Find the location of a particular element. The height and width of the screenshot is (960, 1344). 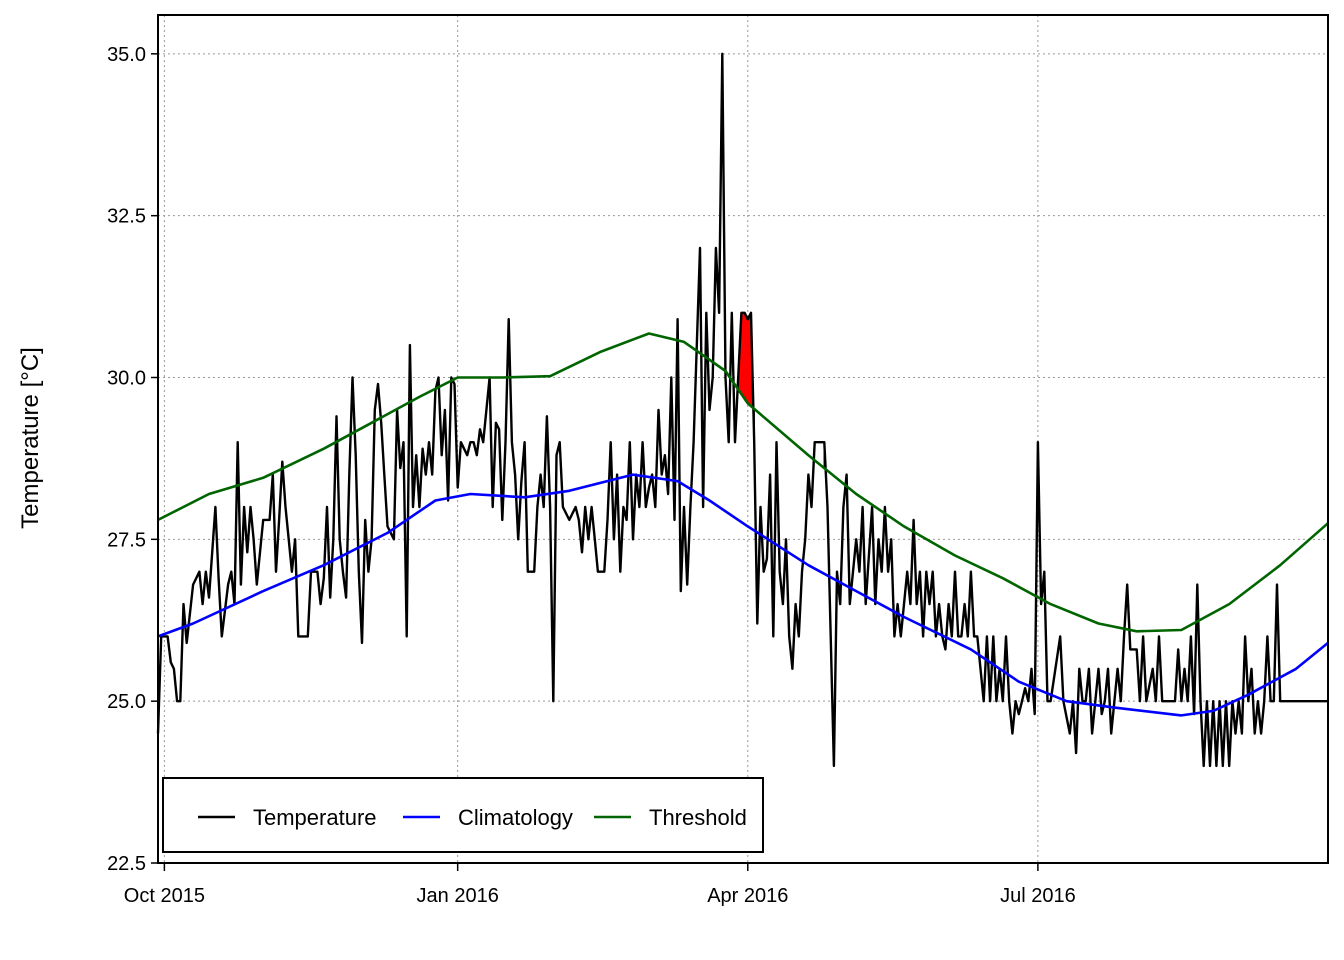

y-tick-label: 27.5 is located at coordinates (126, 540).